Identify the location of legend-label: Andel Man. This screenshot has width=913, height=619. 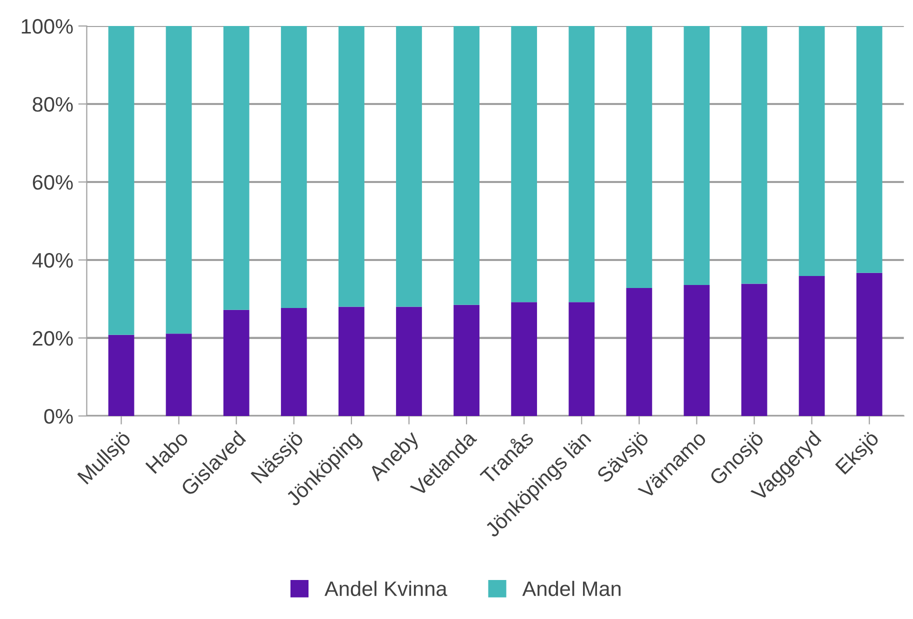
(571, 588).